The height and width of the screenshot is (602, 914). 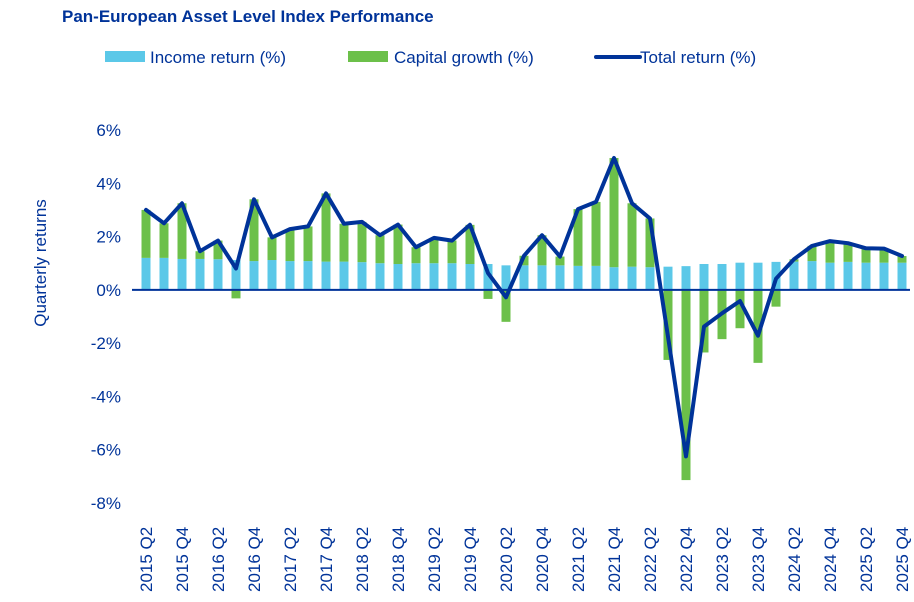 I want to click on x-tick-label: 2019 Q4, so click(x=470, y=559).